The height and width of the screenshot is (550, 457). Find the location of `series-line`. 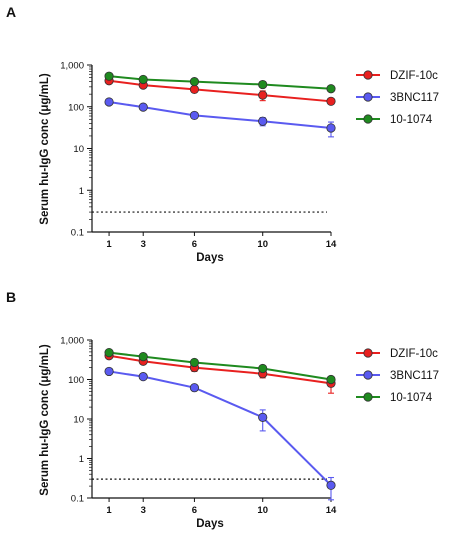

series-line is located at coordinates (220, 428).